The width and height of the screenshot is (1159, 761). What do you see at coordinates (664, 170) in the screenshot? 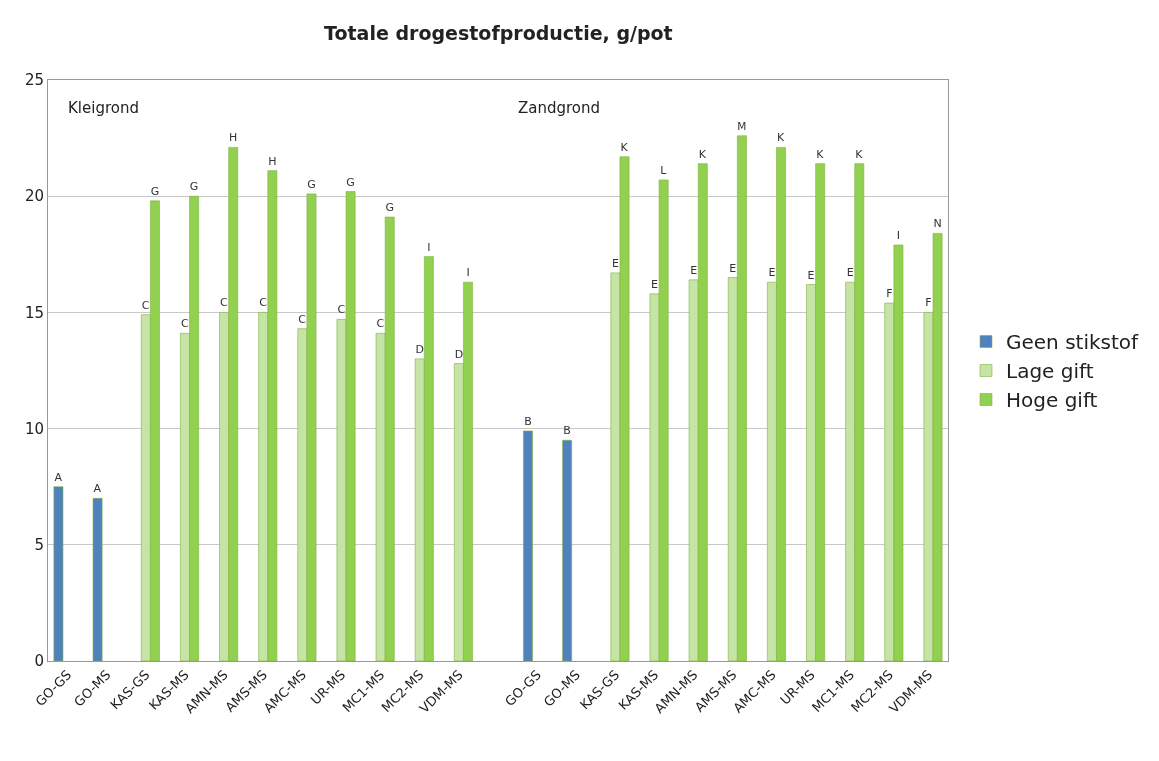
I see `data-label: L` at bounding box center [664, 170].